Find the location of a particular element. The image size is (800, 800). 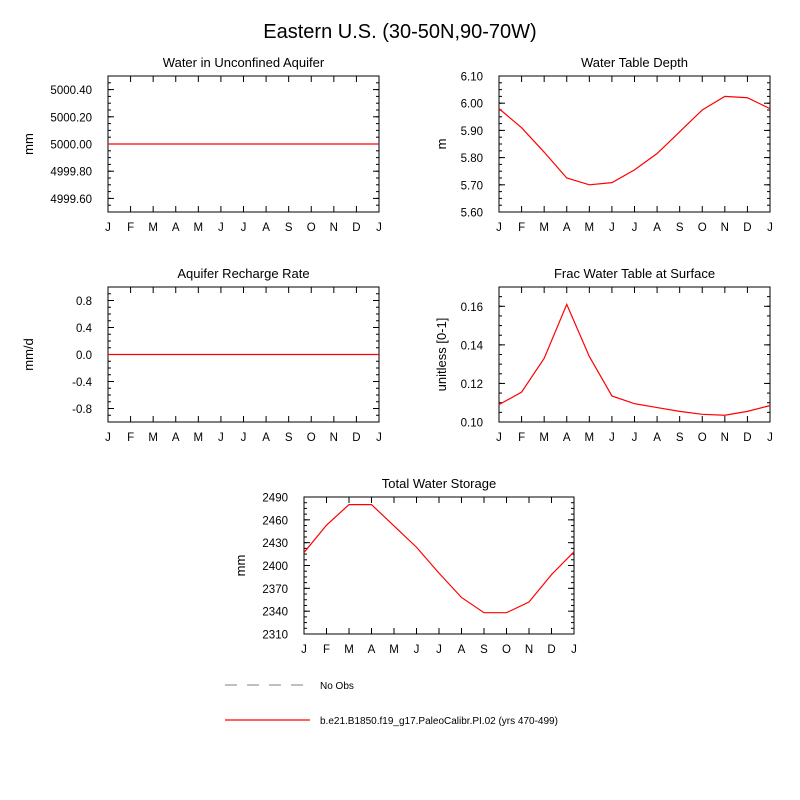

y-axis-label: mm/d is located at coordinates (28, 354).